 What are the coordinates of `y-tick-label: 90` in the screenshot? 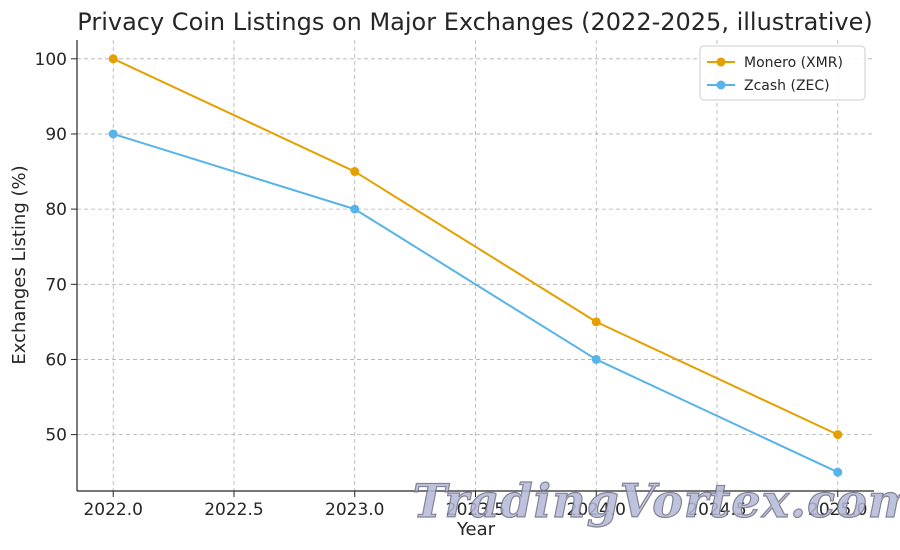 It's located at (56, 135).